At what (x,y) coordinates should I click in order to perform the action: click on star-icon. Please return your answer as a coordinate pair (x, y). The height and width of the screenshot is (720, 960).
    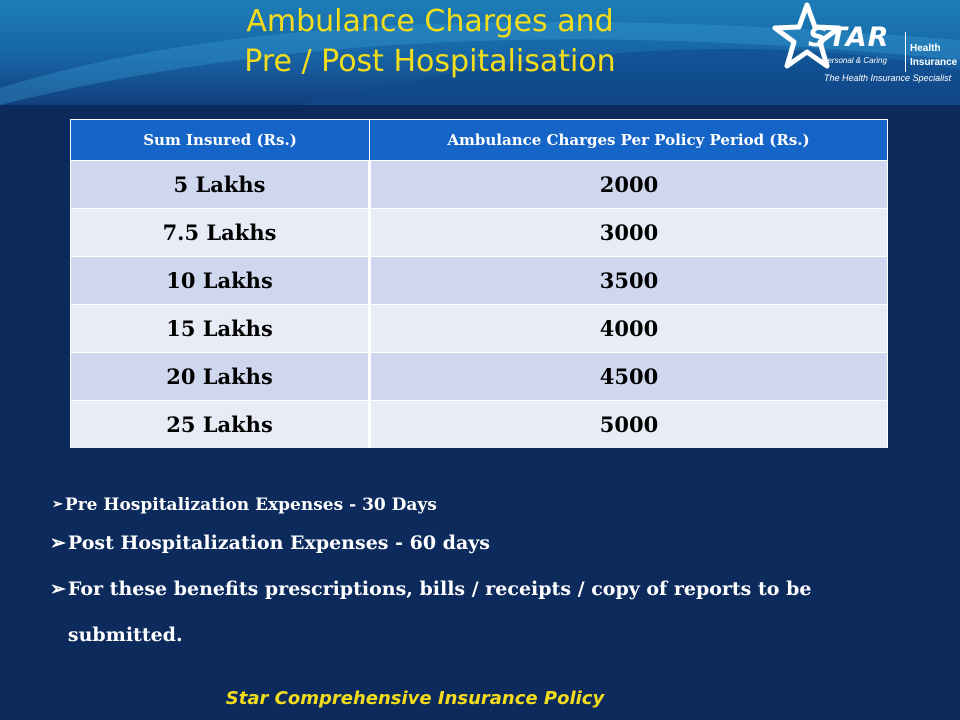
    Looking at the image, I should click on (807, 35).